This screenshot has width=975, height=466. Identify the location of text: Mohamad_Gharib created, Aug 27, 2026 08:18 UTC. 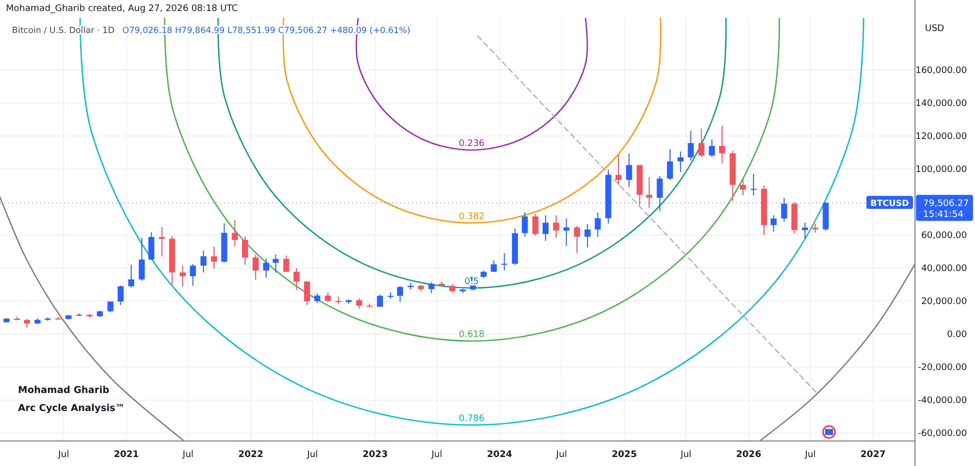
(122, 9).